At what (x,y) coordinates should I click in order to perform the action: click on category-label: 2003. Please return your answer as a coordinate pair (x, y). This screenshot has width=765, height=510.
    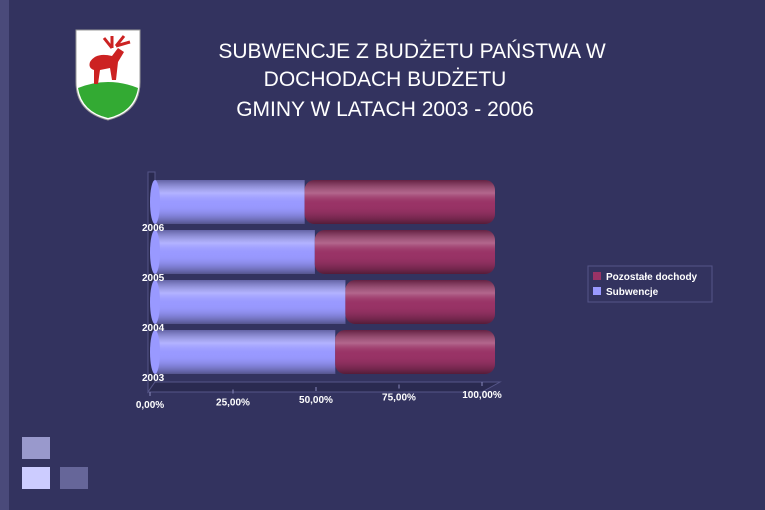
    Looking at the image, I should click on (153, 378).